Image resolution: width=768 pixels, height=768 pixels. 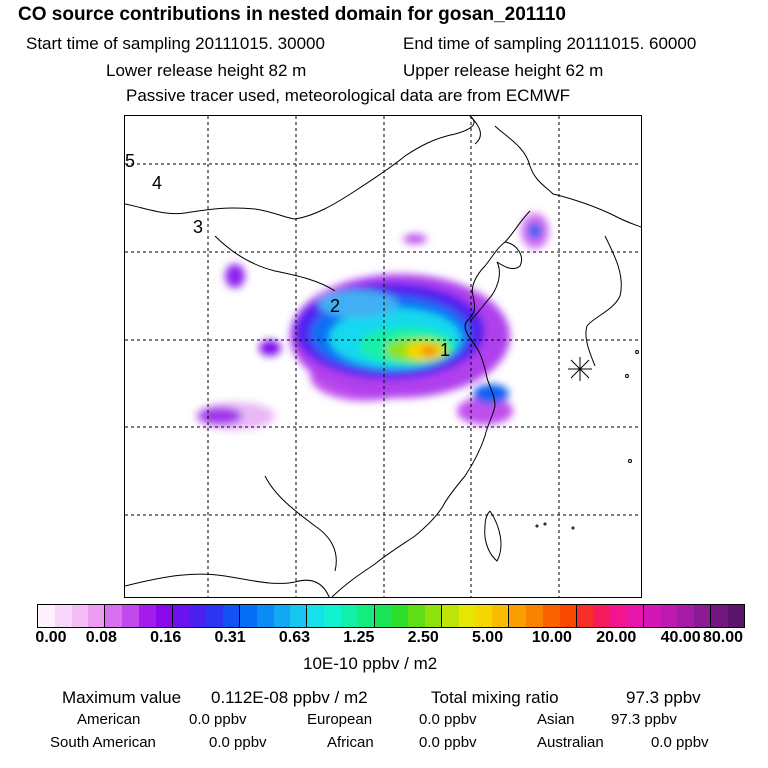 What do you see at coordinates (103, 742) in the screenshot?
I see `region-name-south-american: South American` at bounding box center [103, 742].